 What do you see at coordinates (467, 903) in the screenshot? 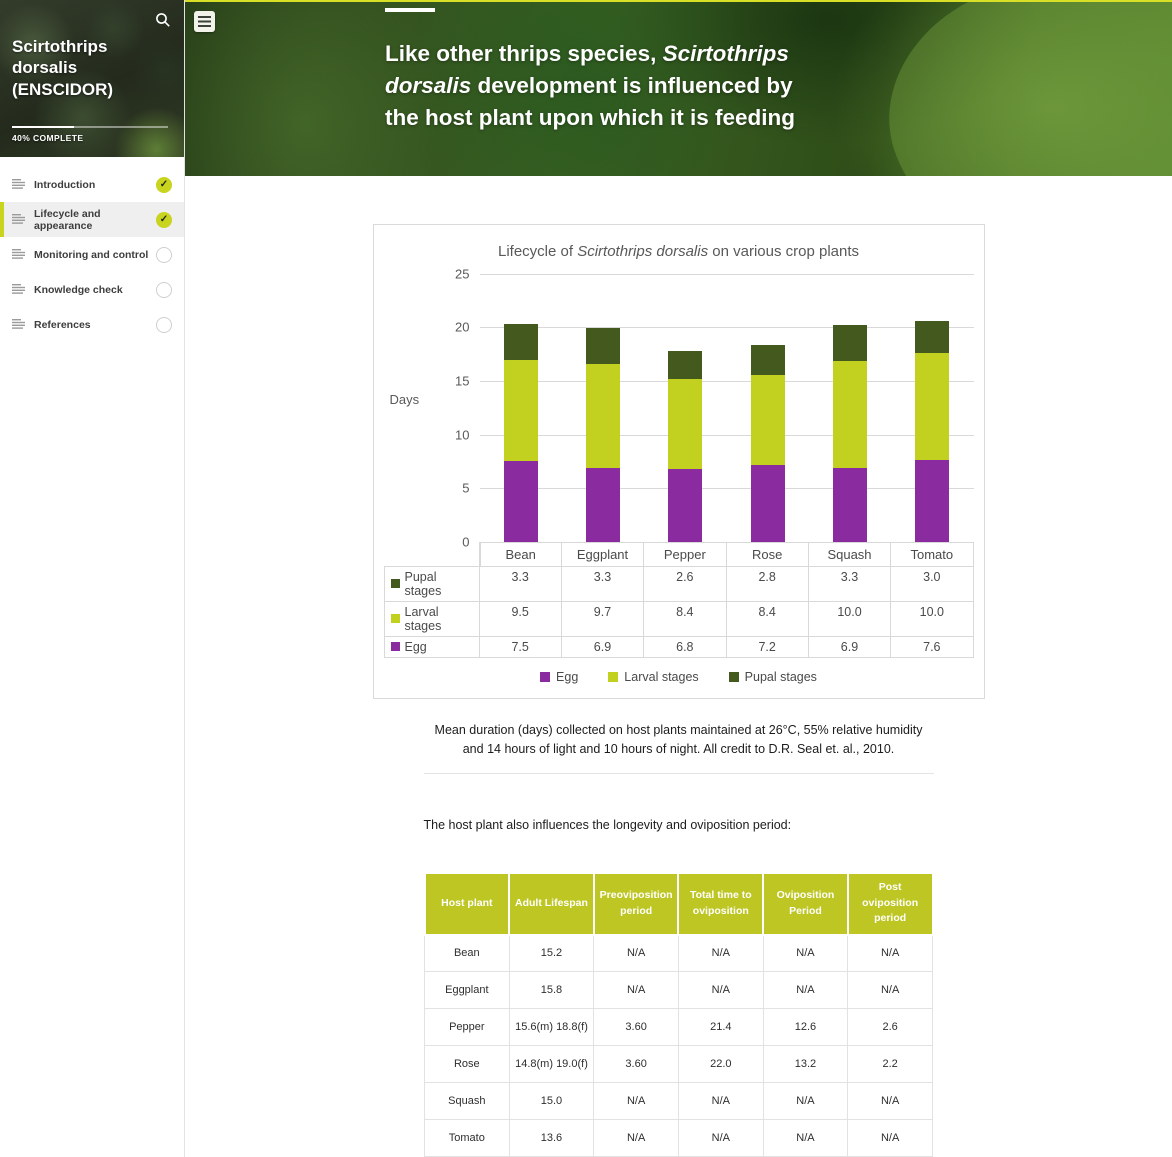
I see `column-header-host-plant: Host plant` at bounding box center [467, 903].